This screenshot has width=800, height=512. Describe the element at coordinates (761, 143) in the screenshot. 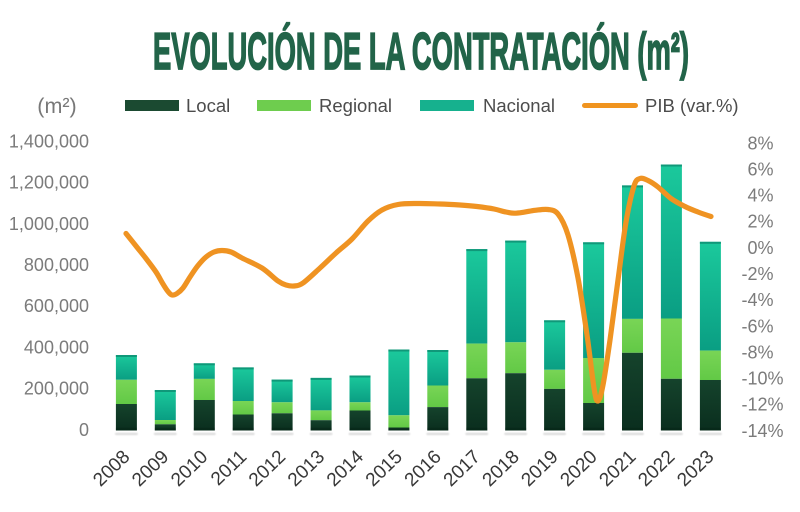

I see `svg-text: 8%` at that location.